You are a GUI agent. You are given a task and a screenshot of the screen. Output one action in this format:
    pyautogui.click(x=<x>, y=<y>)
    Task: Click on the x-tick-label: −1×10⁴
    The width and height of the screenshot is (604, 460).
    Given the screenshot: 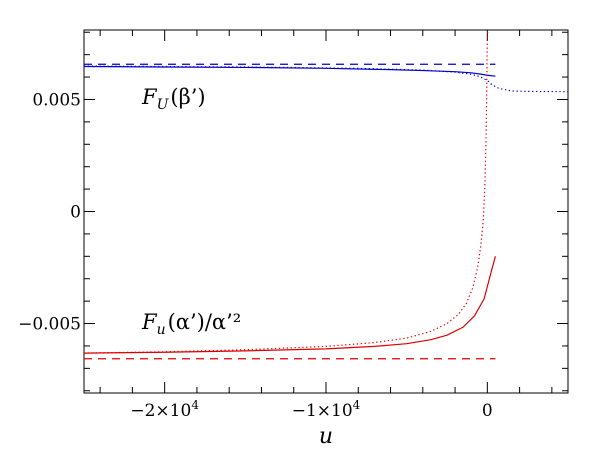 What is the action you would take?
    pyautogui.click(x=326, y=409)
    